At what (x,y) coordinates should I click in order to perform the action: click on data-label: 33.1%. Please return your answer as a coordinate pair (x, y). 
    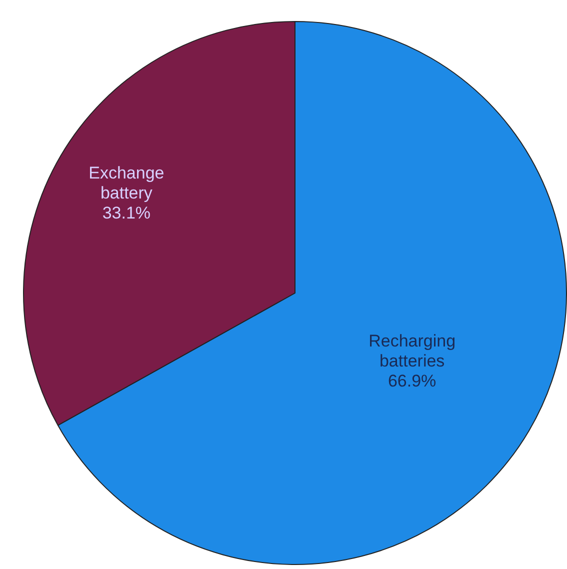
    Looking at the image, I should click on (126, 213).